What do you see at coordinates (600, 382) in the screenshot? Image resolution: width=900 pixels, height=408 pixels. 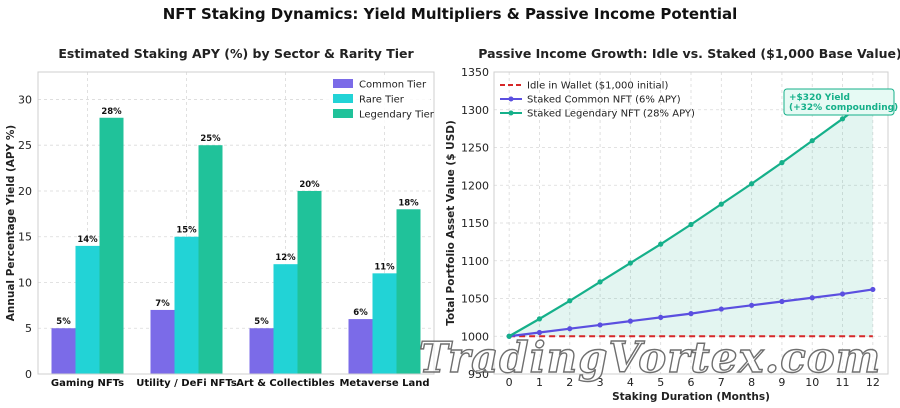 I see `x-tick-label: 3` at bounding box center [600, 382].